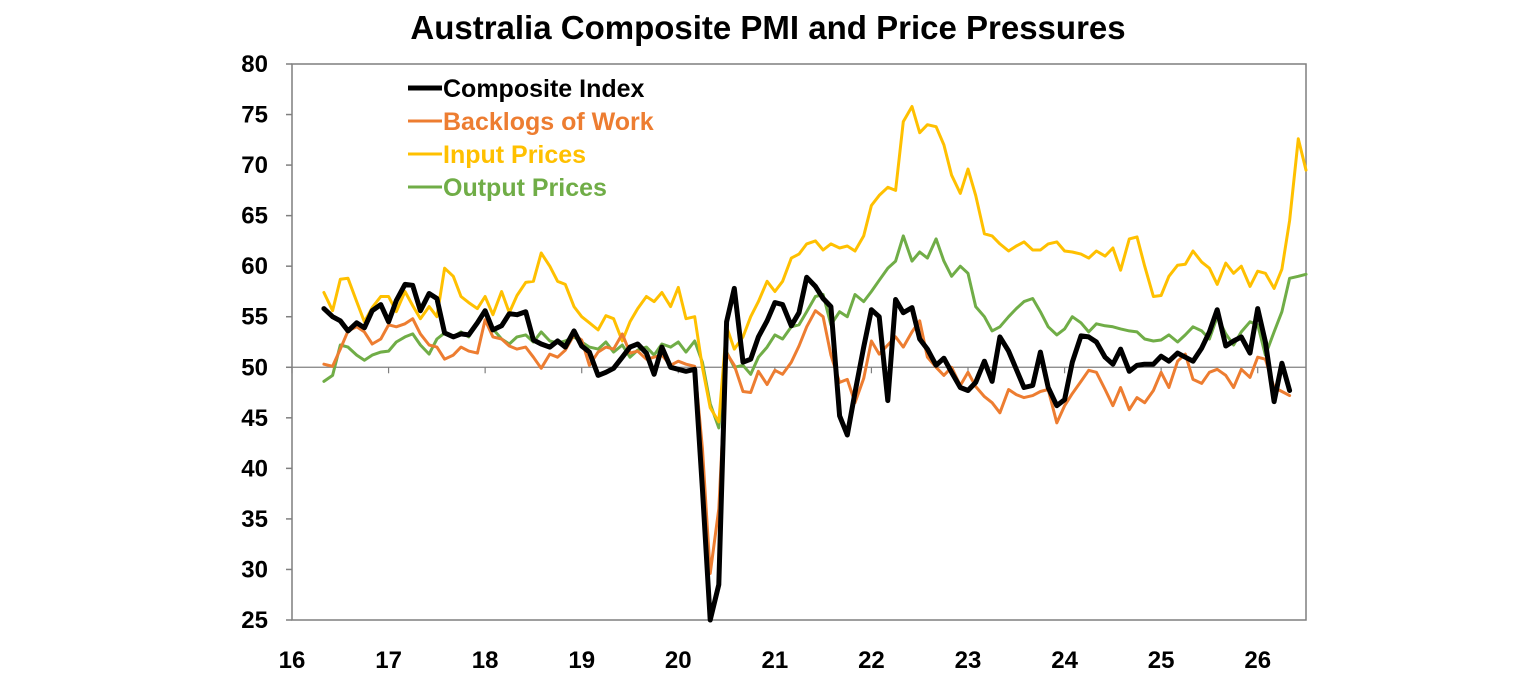 Image resolution: width=1536 pixels, height=680 pixels. What do you see at coordinates (254, 64) in the screenshot?
I see `y-tick-label: 80` at bounding box center [254, 64].